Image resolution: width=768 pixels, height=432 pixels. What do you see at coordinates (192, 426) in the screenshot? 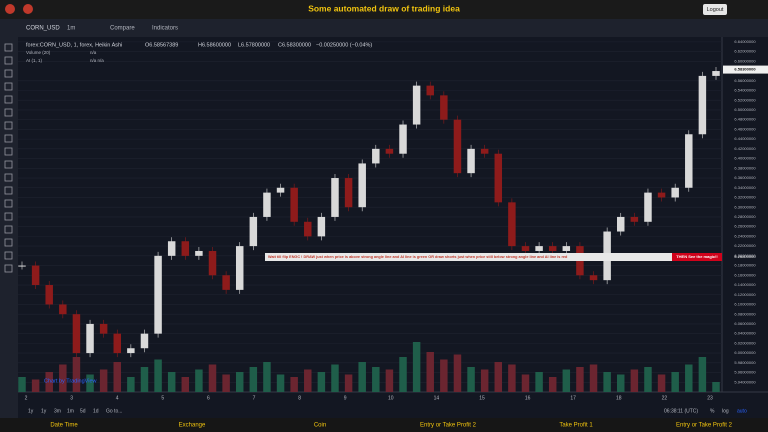
I see `footer-label: Exchange` at bounding box center [192, 426].